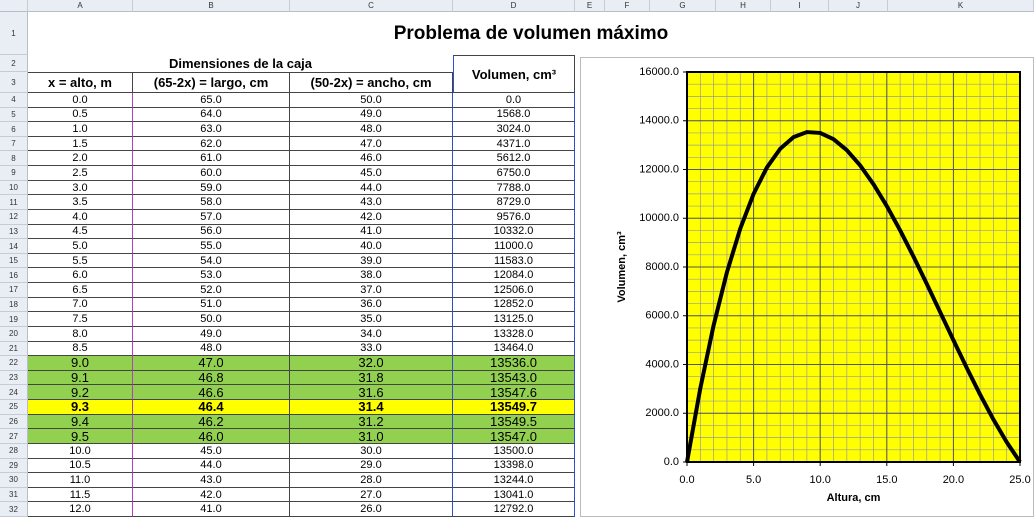 The image size is (1034, 517). Describe the element at coordinates (514, 349) in the screenshot. I see `table-cell: 13464.0` at that location.